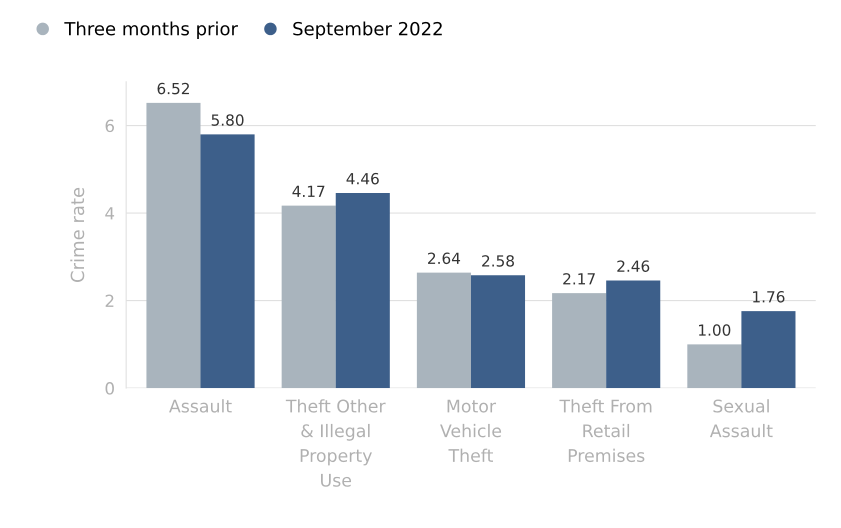 The width and height of the screenshot is (841, 528). I want to click on data-label: 1.76, so click(768, 297).